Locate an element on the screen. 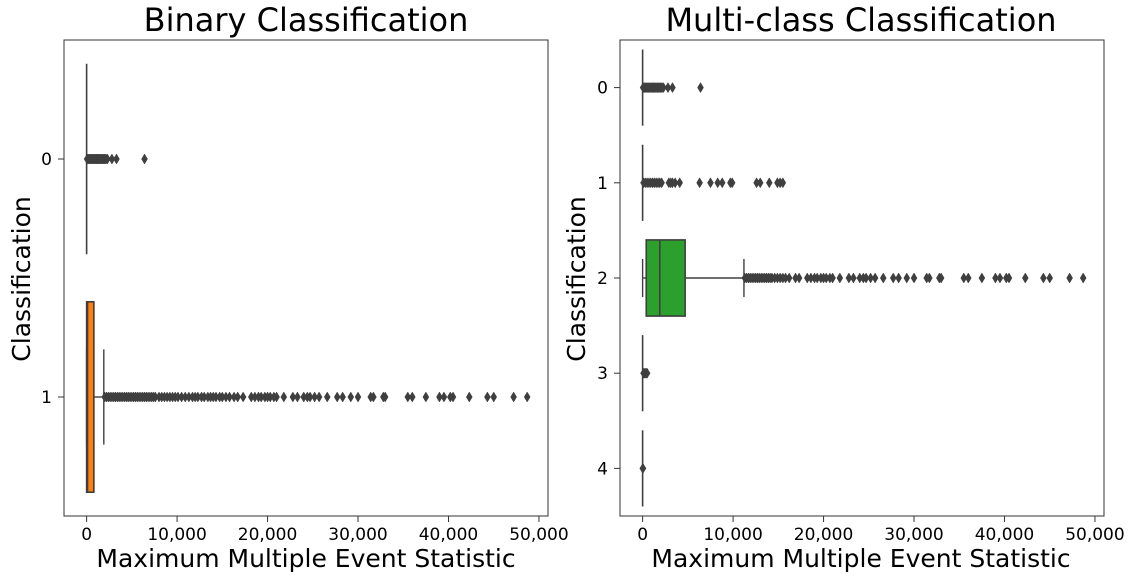 This screenshot has height=578, width=1128. y-tick: 3 is located at coordinates (608, 374).